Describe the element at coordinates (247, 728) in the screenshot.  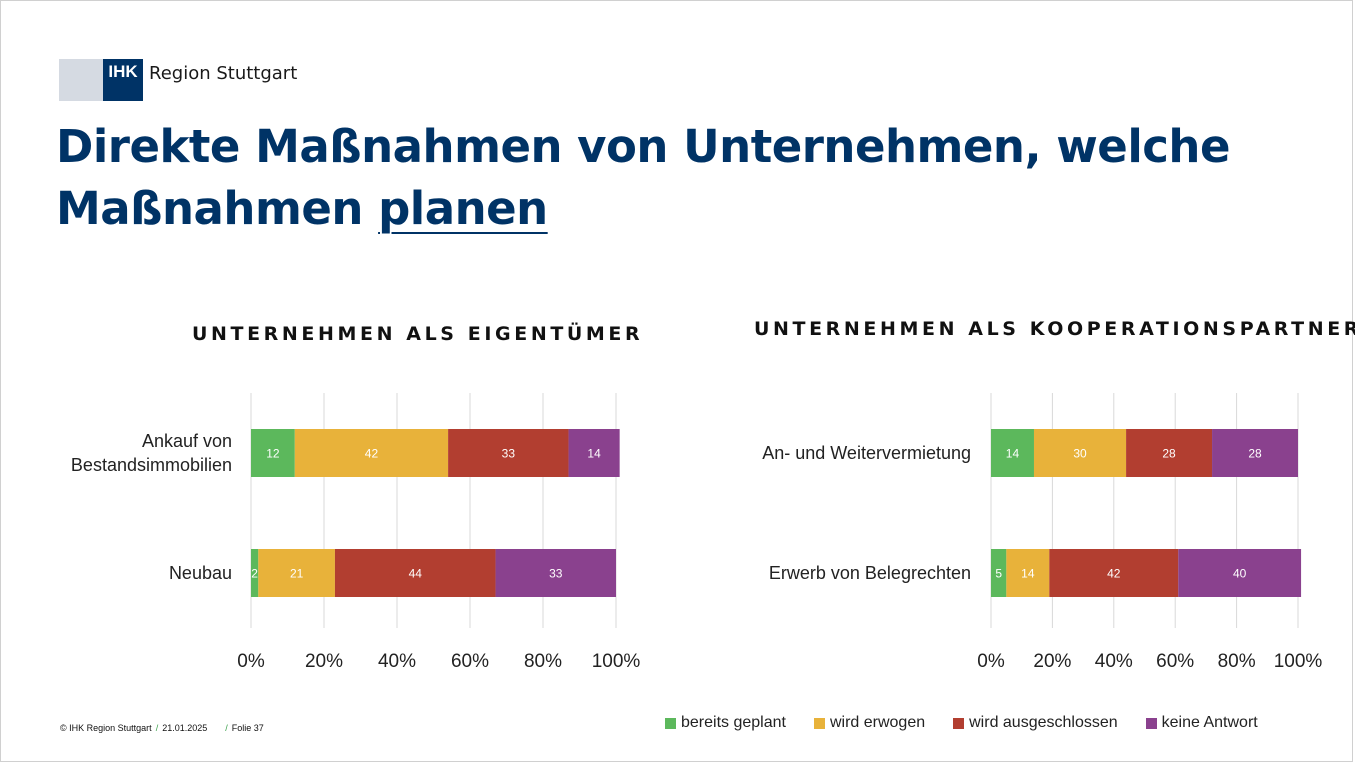
I see `footer-slide: Folie 37` at that location.